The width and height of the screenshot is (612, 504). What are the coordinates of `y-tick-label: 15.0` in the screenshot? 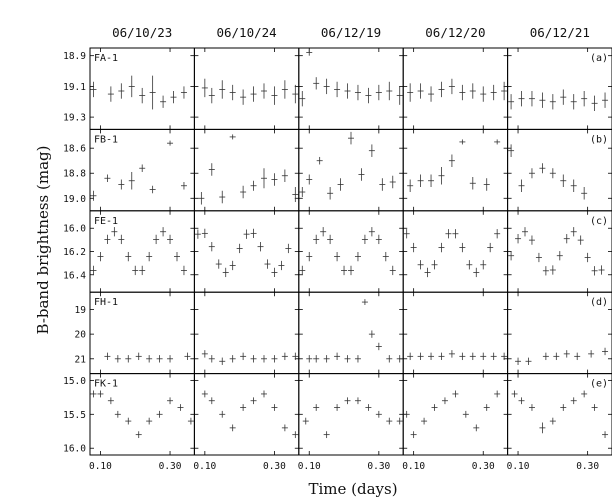 It's located at (74, 381).